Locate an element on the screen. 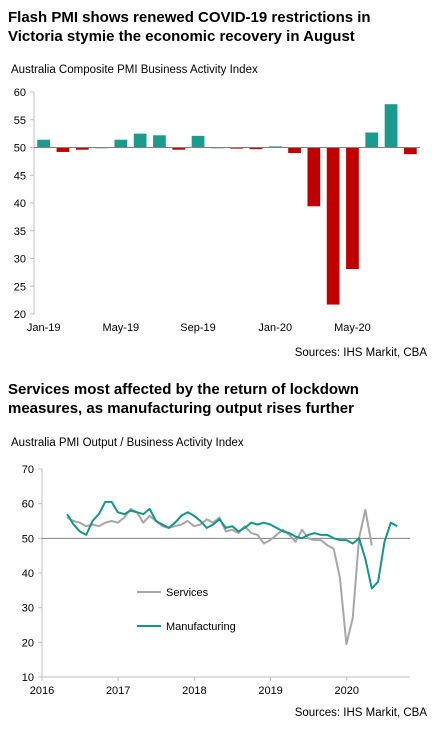 Image resolution: width=441 pixels, height=733 pixels. legend-label-services: Services is located at coordinates (187, 593).